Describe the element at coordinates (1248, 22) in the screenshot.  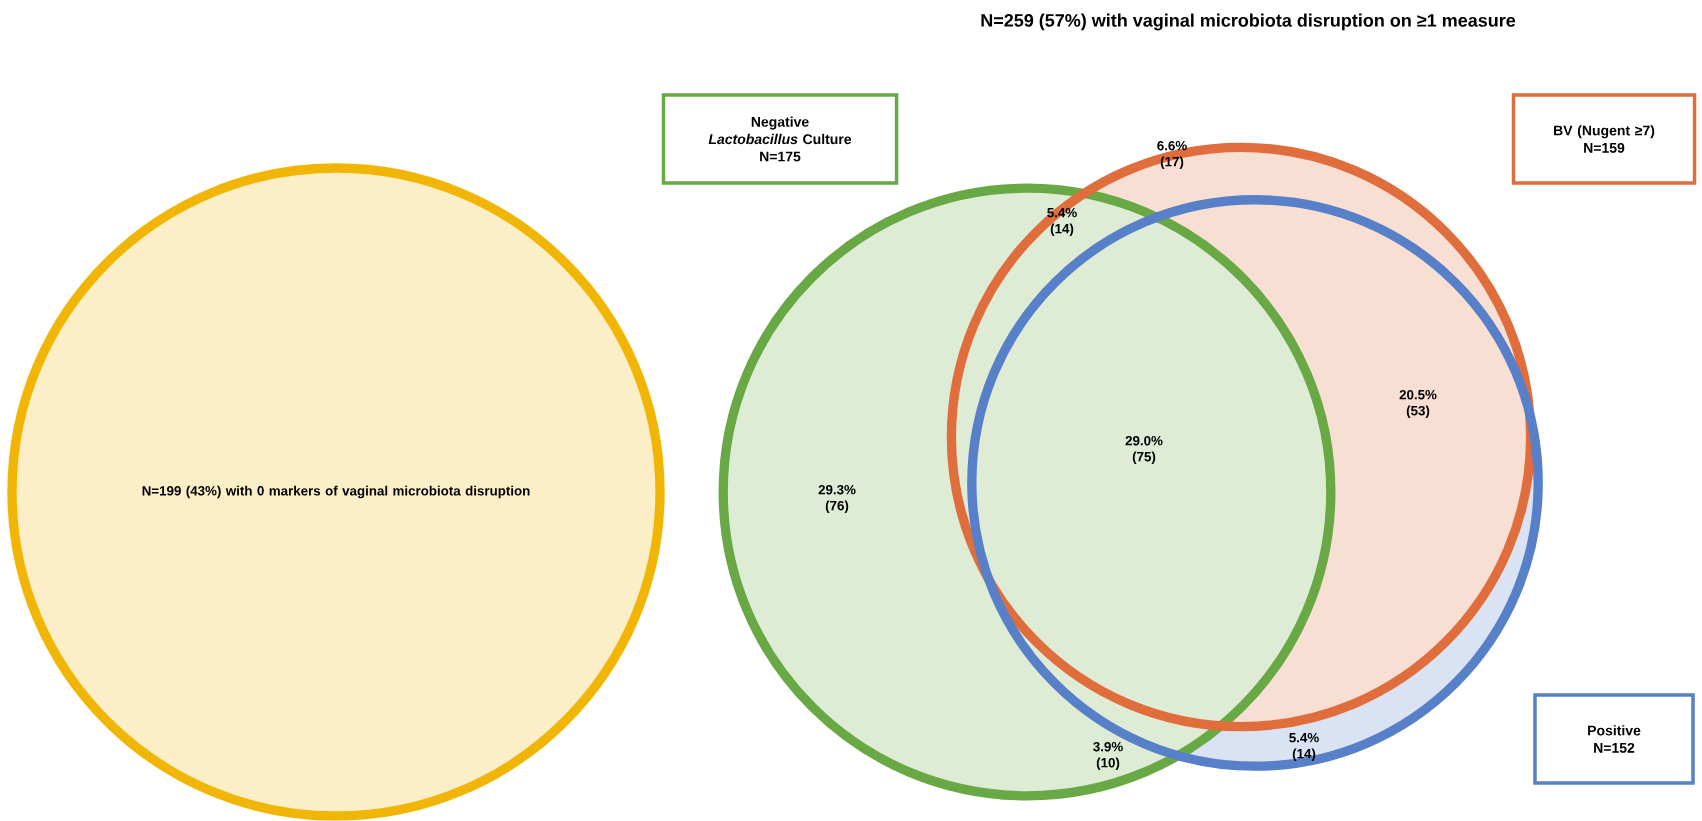
I see `text: N=259 (57%) with vaginal microbiota disruption on ≥1 measure` at that location.